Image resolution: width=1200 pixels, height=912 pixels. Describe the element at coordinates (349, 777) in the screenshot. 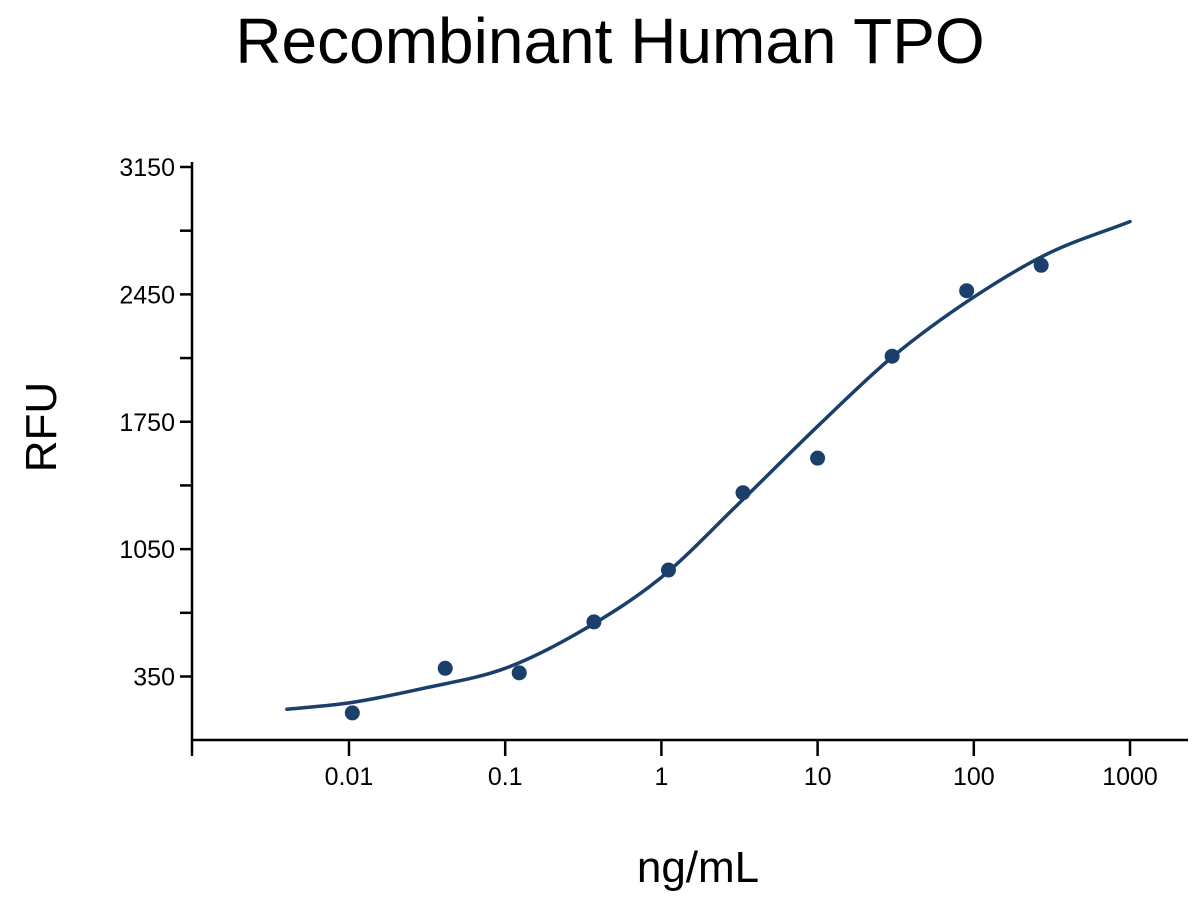

I see `x-tick-label: 0.01` at that location.